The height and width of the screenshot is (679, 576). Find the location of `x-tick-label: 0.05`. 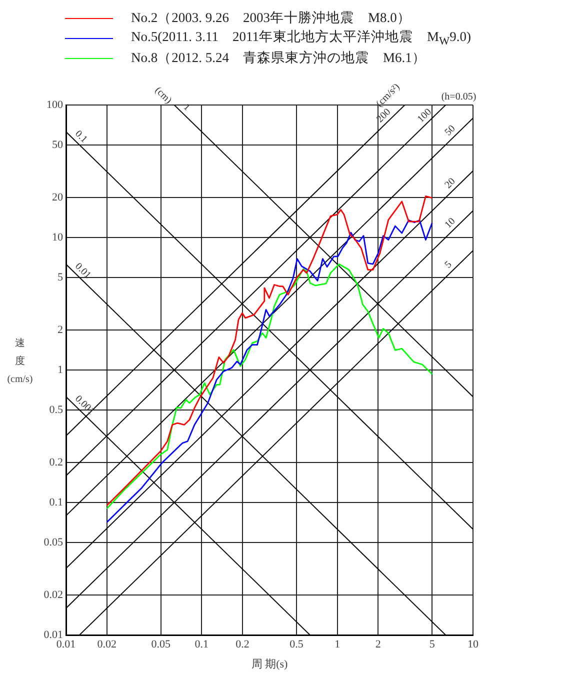

x-tick-label: 0.05 is located at coordinates (161, 644).